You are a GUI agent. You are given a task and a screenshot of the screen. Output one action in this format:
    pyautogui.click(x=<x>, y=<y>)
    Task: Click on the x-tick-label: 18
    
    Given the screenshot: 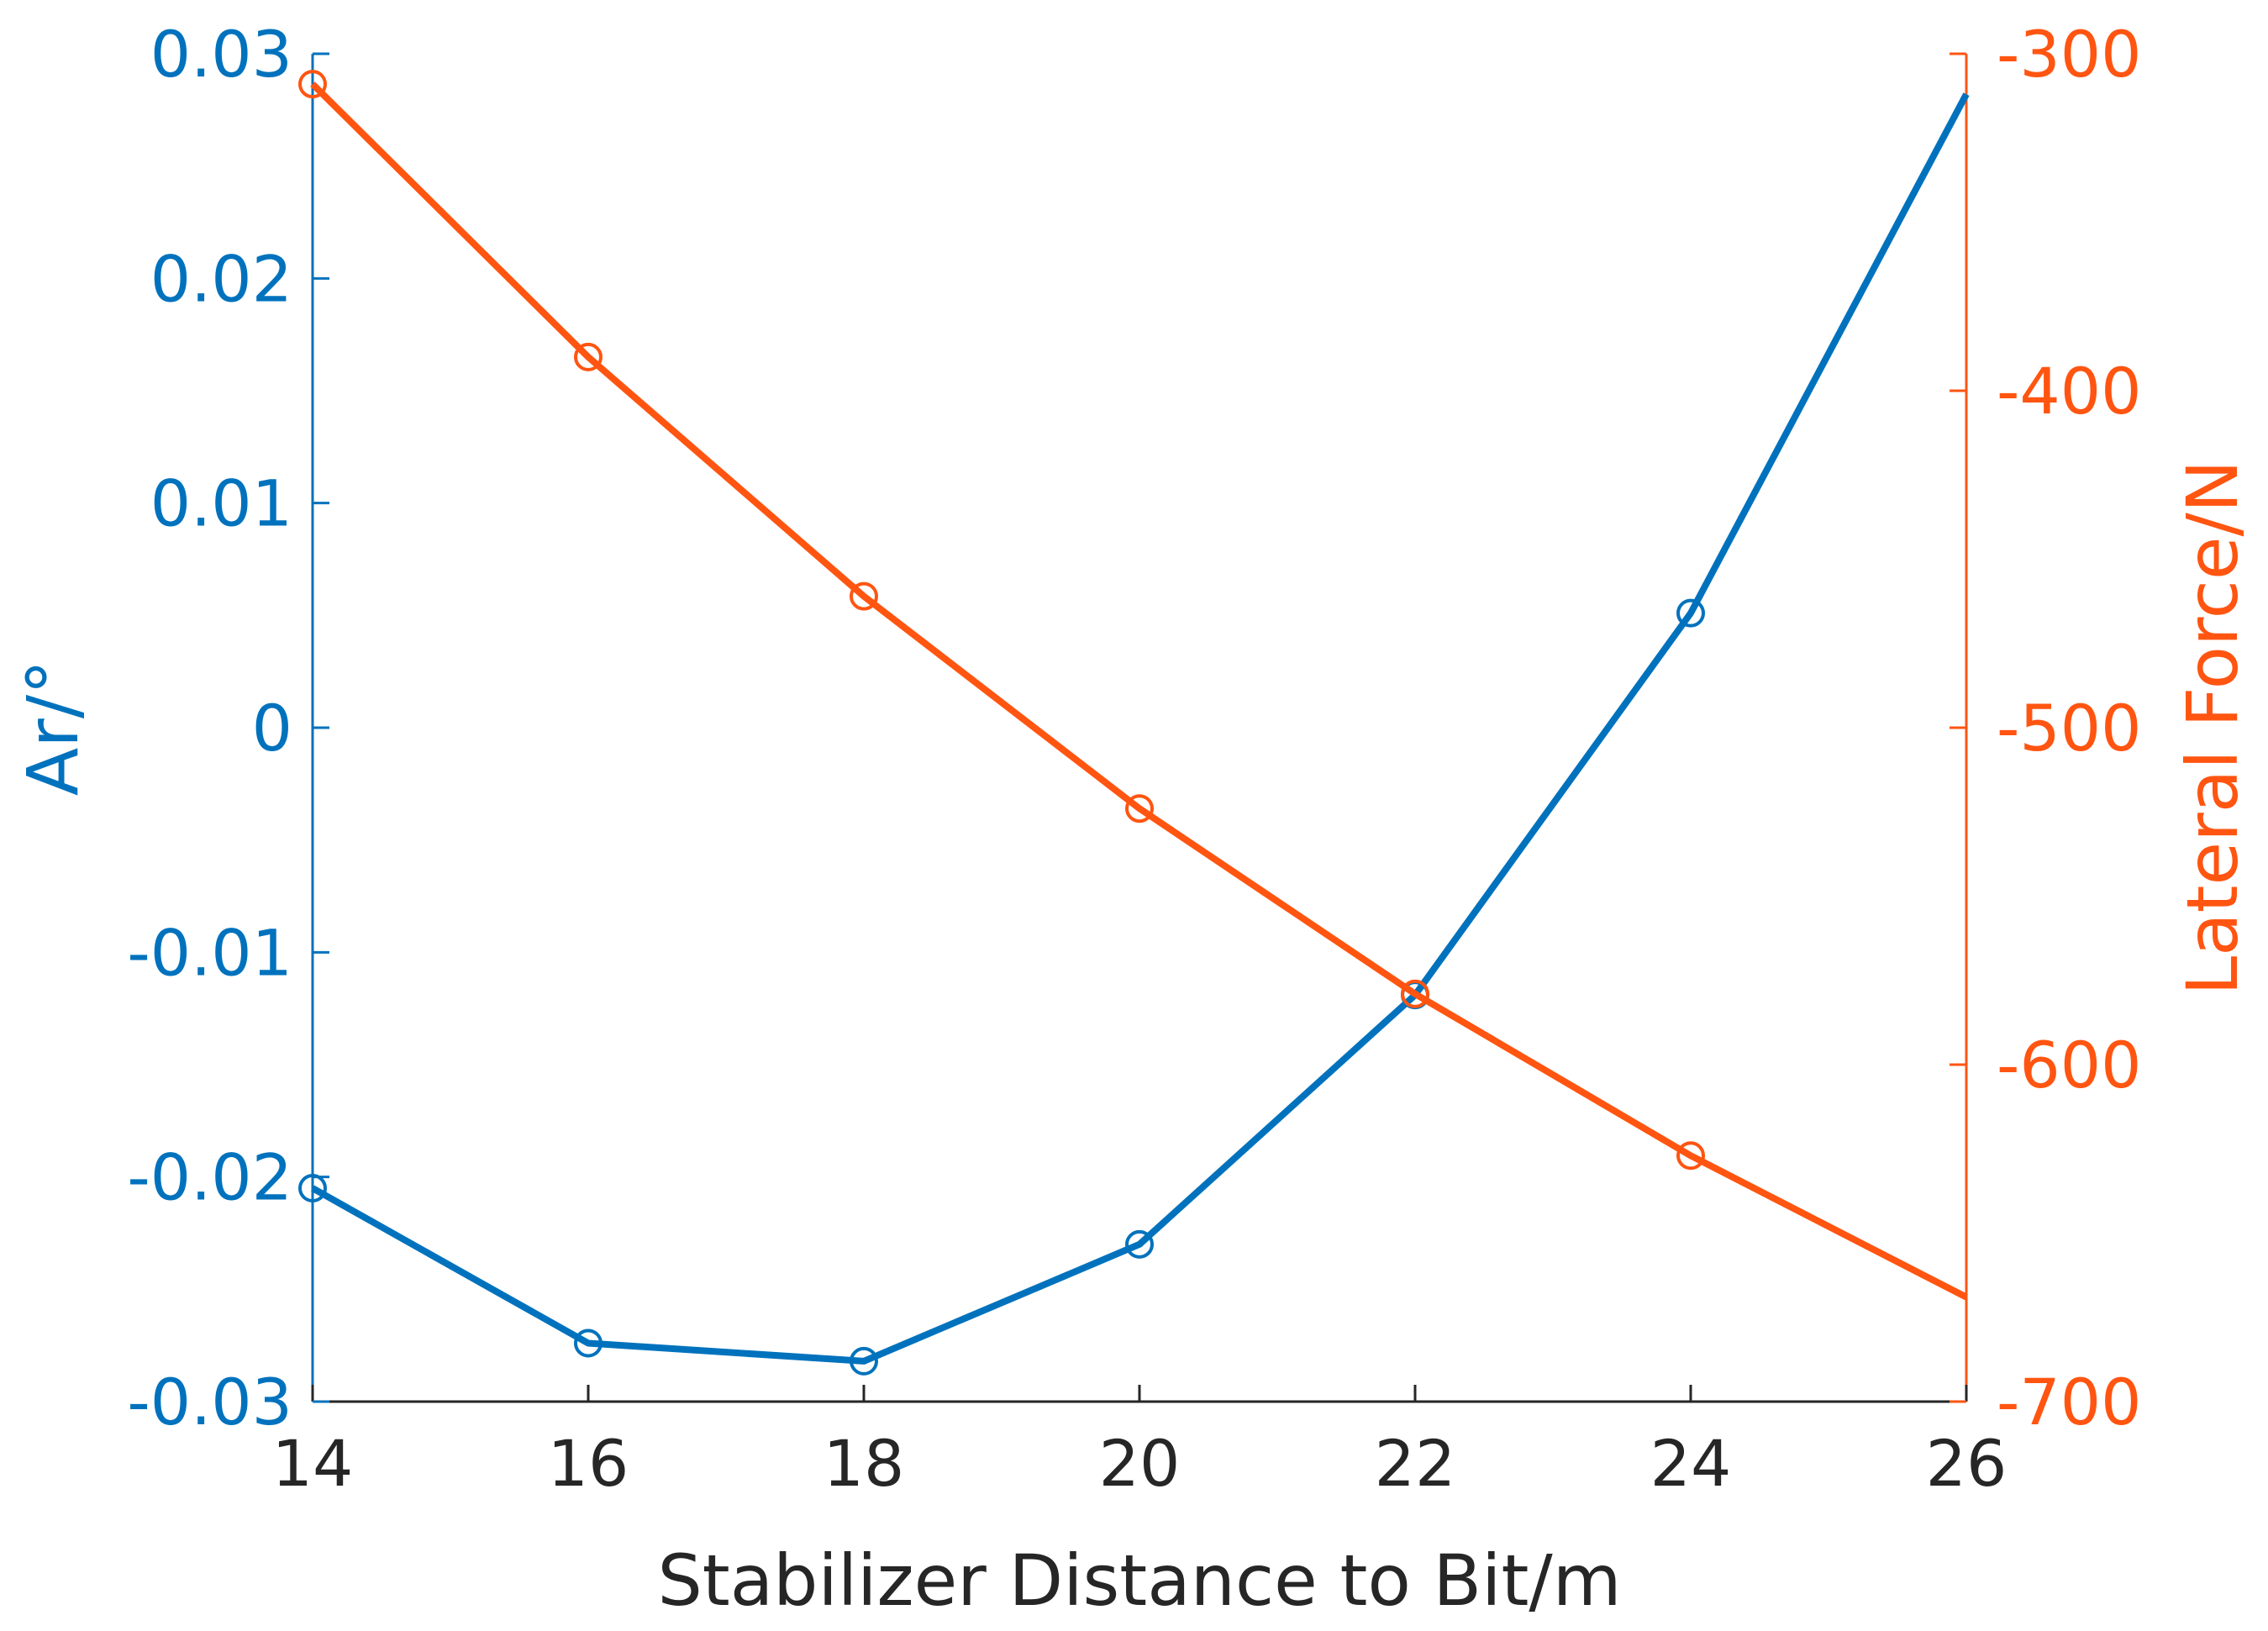 What is the action you would take?
    pyautogui.click(x=864, y=1463)
    